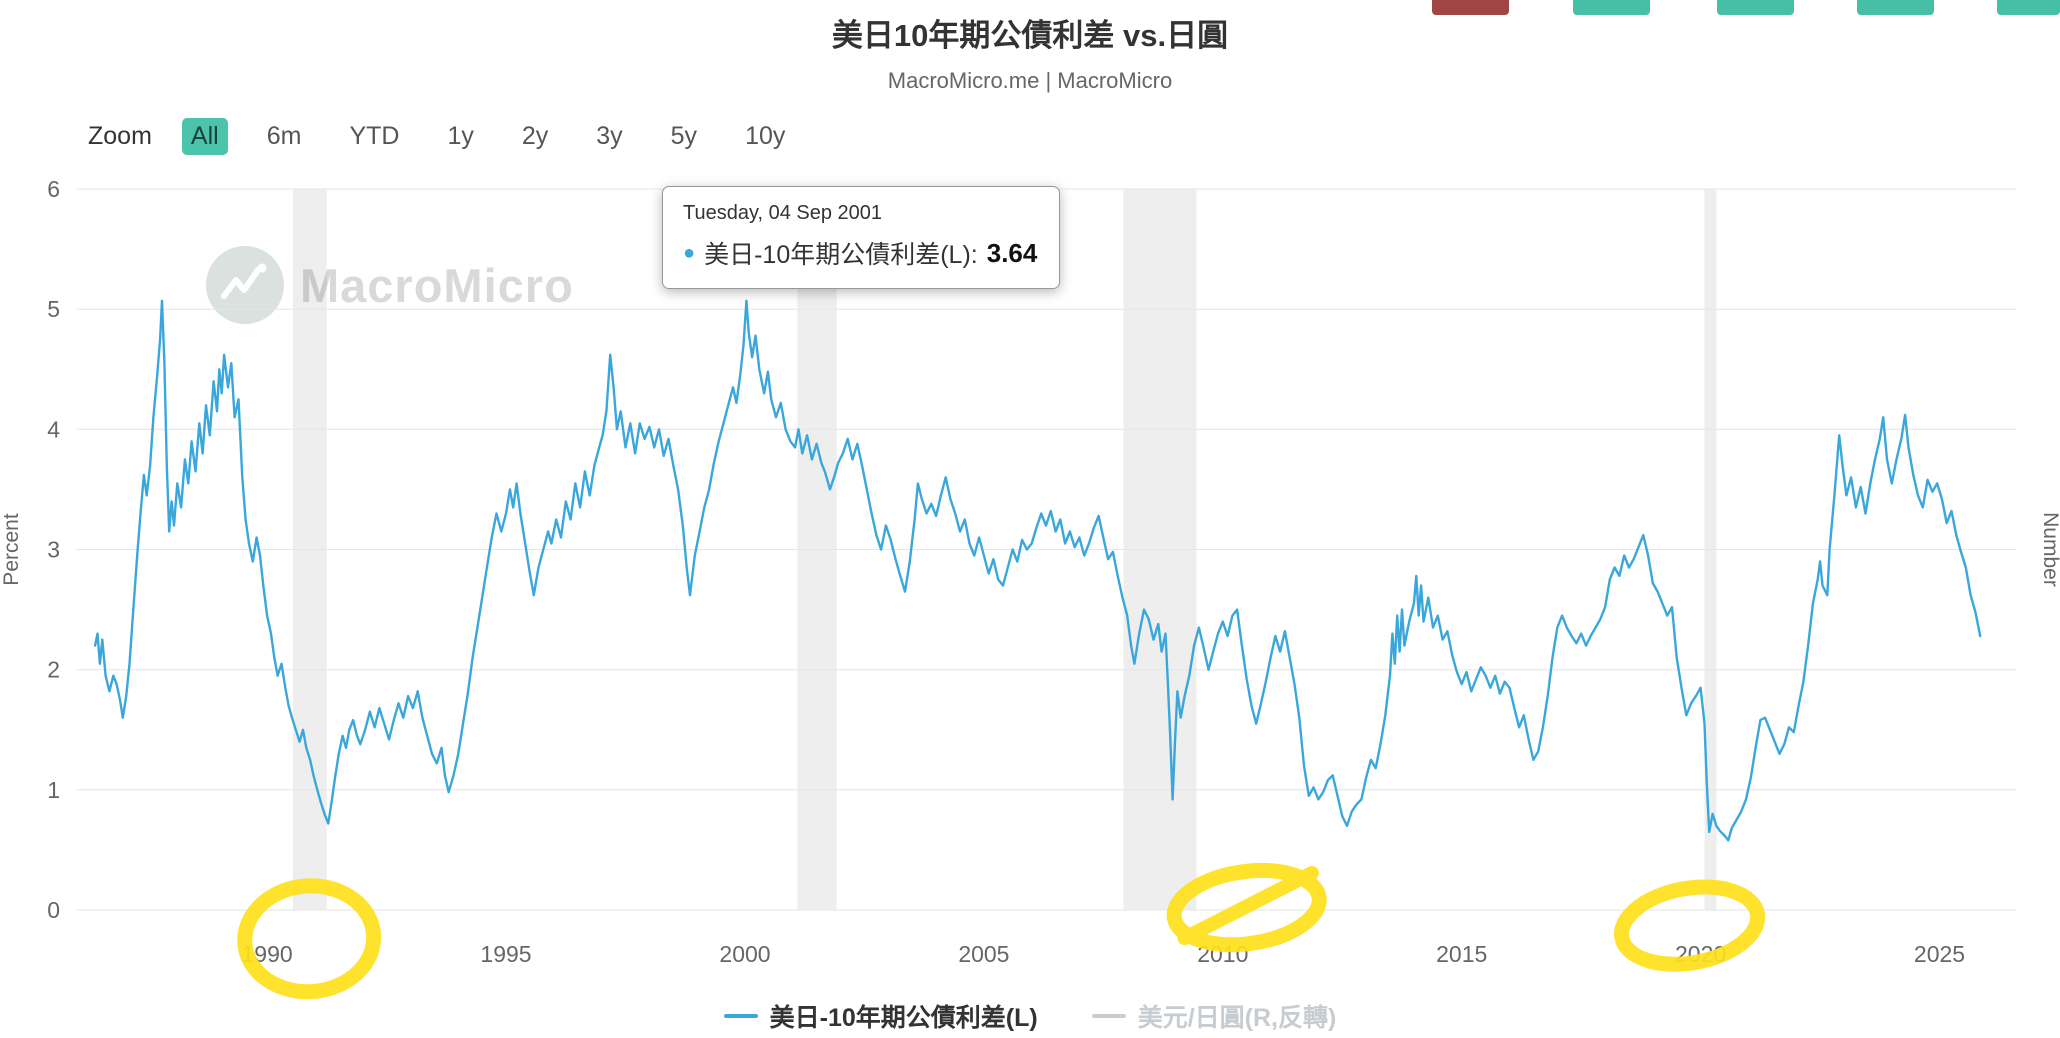  I want to click on legend-item-1: 美日-10年期公債利差(L), so click(880, 1016).